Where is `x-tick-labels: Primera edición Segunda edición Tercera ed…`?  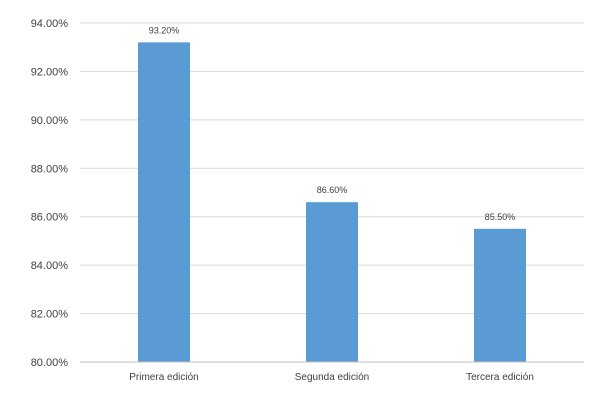 x-tick-labels: Primera edición Segunda edición Tercera ed… is located at coordinates (331, 377).